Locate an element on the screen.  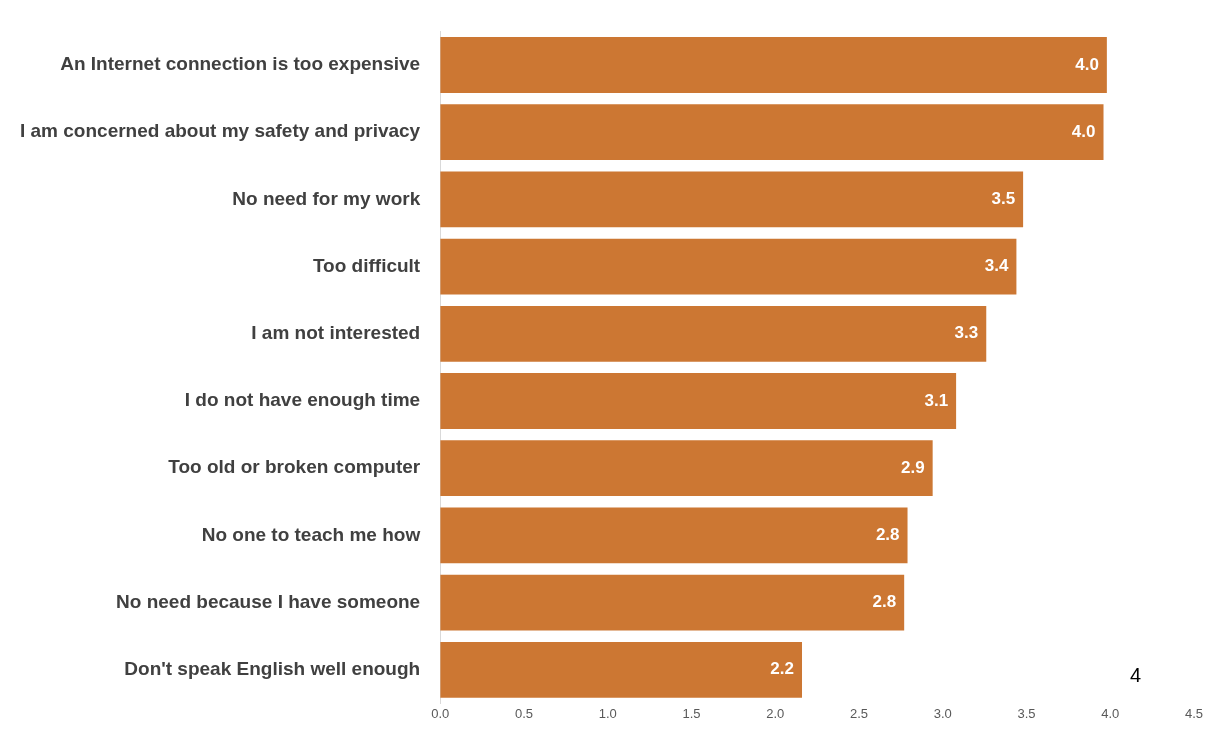
data-label: 3.1 is located at coordinates (936, 400).